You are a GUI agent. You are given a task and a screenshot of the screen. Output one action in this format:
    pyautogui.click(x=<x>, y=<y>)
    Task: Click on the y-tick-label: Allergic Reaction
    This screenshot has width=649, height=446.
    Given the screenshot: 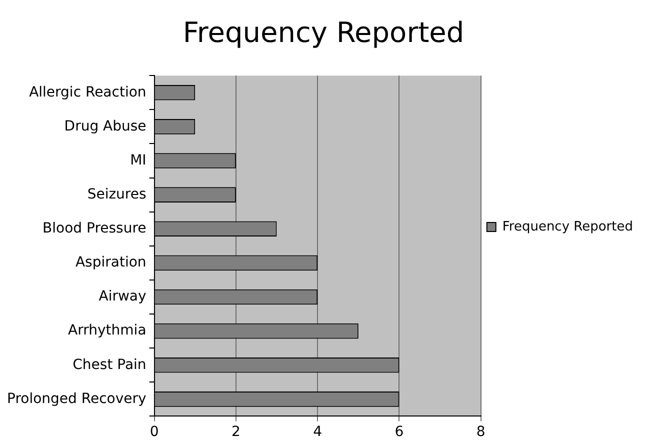 What is the action you would take?
    pyautogui.click(x=87, y=92)
    